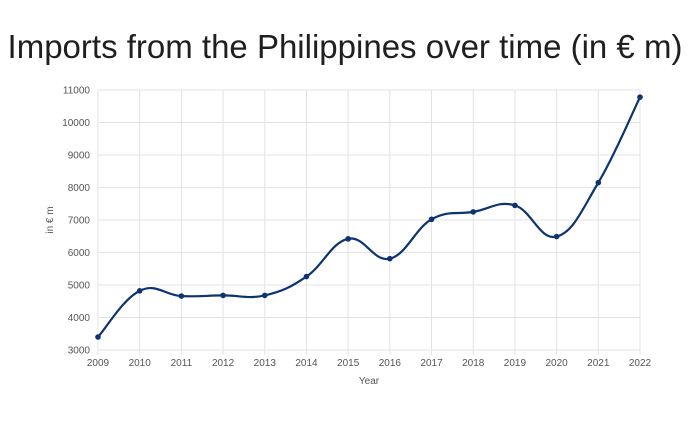 Image resolution: width=690 pixels, height=434 pixels. What do you see at coordinates (79, 156) in the screenshot?
I see `y-tick-label: 9000` at bounding box center [79, 156].